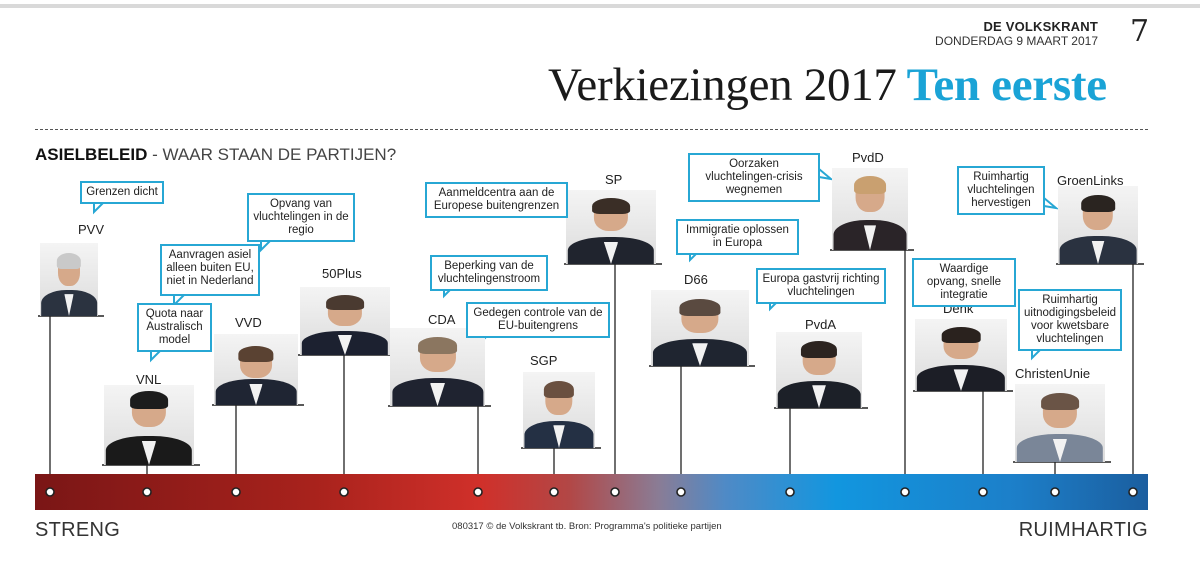  I want to click on portrait-pvdd, so click(870, 209).